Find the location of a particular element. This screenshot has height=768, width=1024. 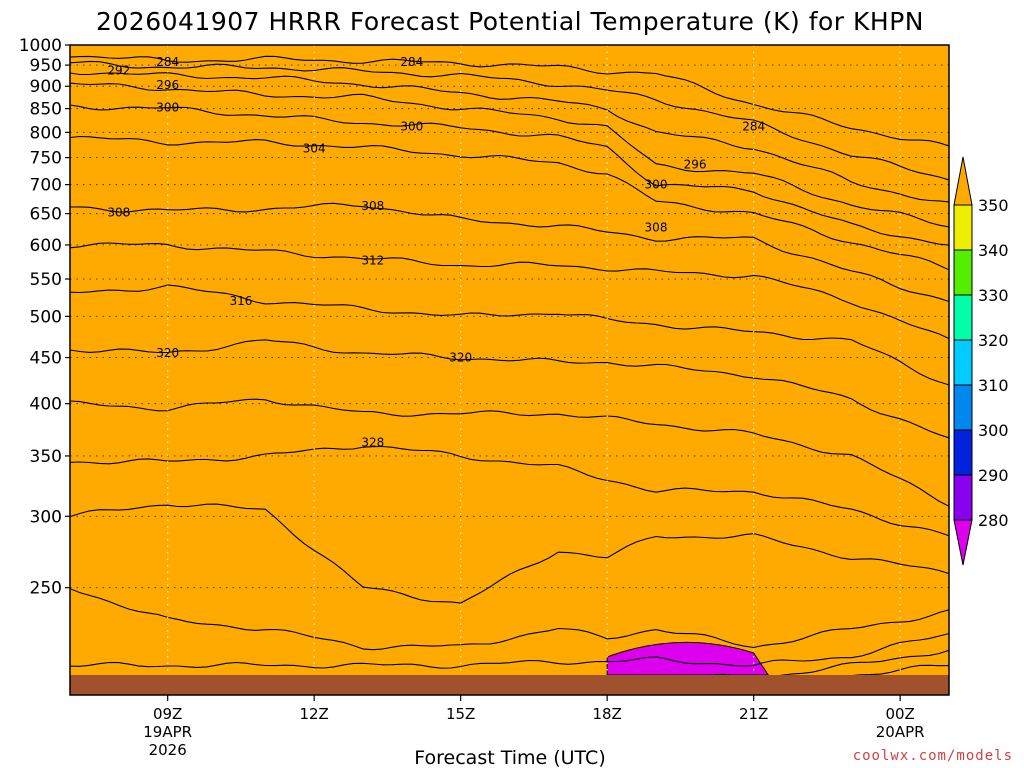

y-tick-label-700: 700 is located at coordinates (46, 186).